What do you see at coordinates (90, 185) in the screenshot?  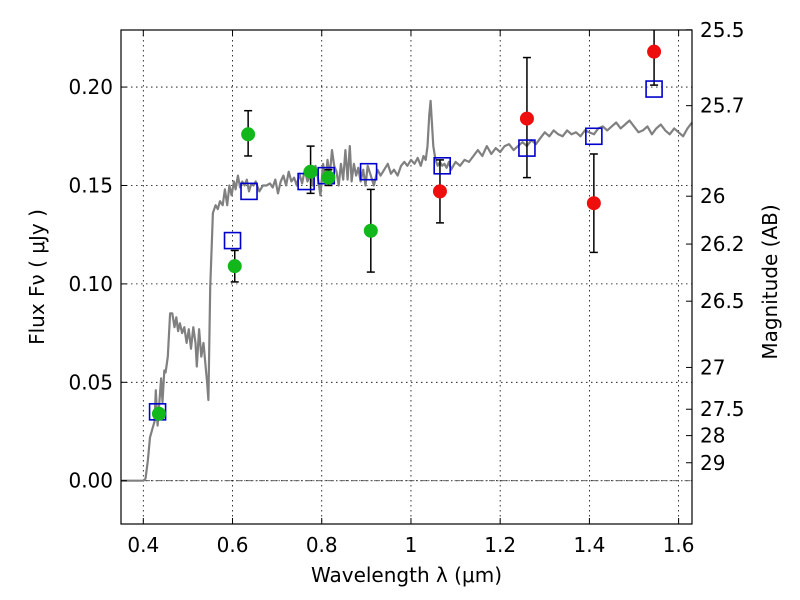 I see `y-tick-label: 0.15` at bounding box center [90, 185].